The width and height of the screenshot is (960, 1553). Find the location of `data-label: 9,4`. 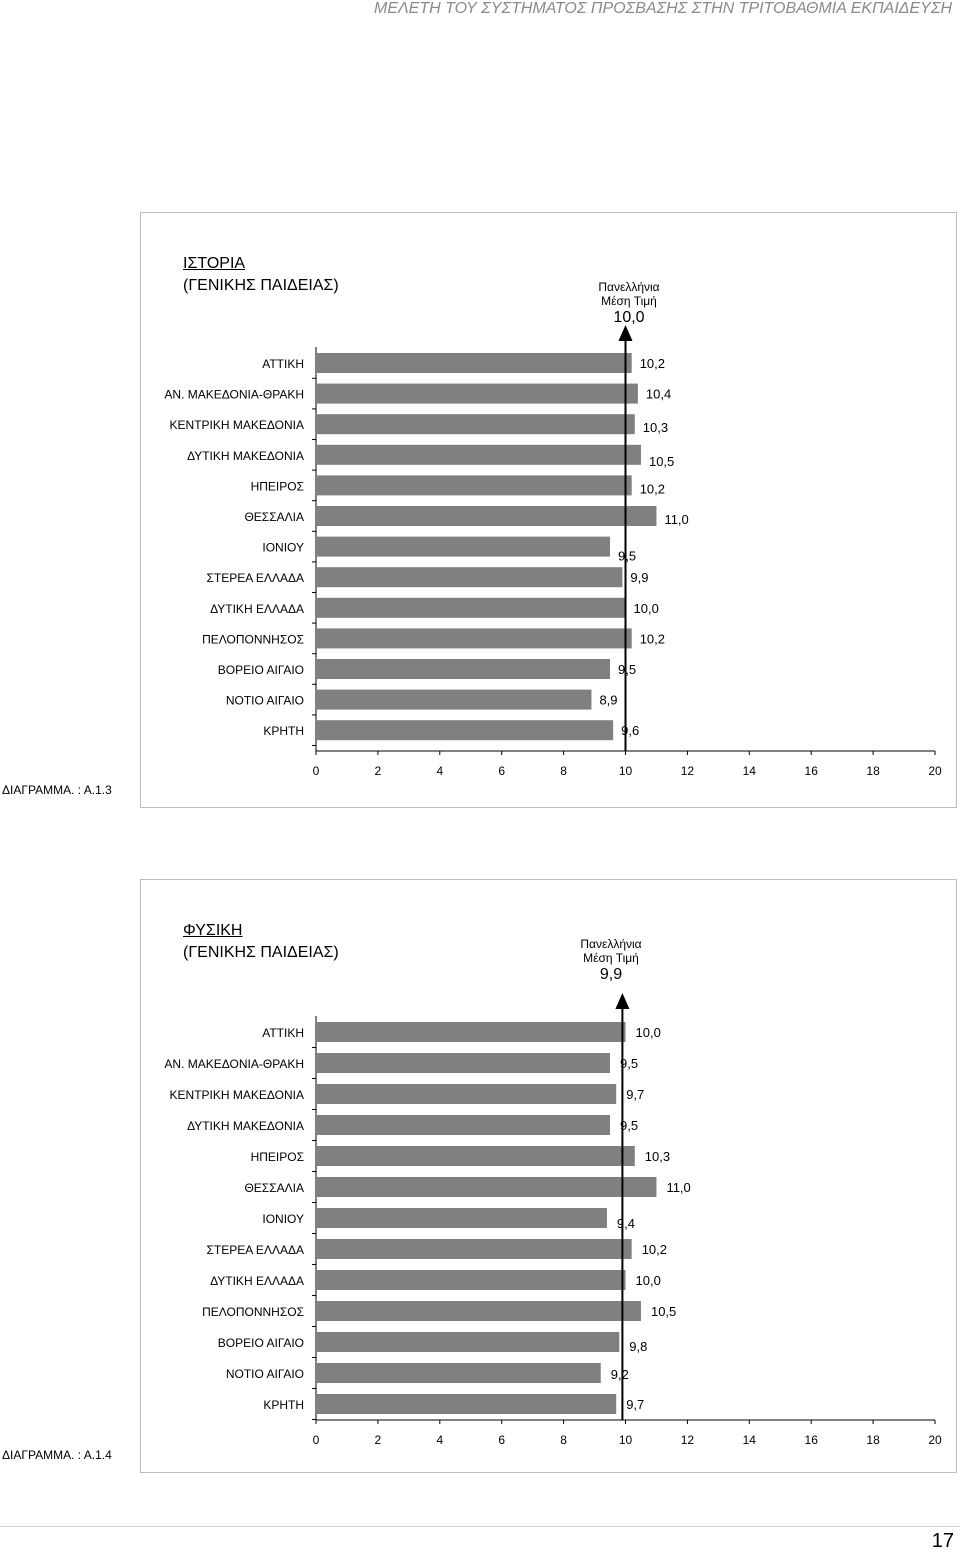

data-label: 9,4 is located at coordinates (626, 1223).